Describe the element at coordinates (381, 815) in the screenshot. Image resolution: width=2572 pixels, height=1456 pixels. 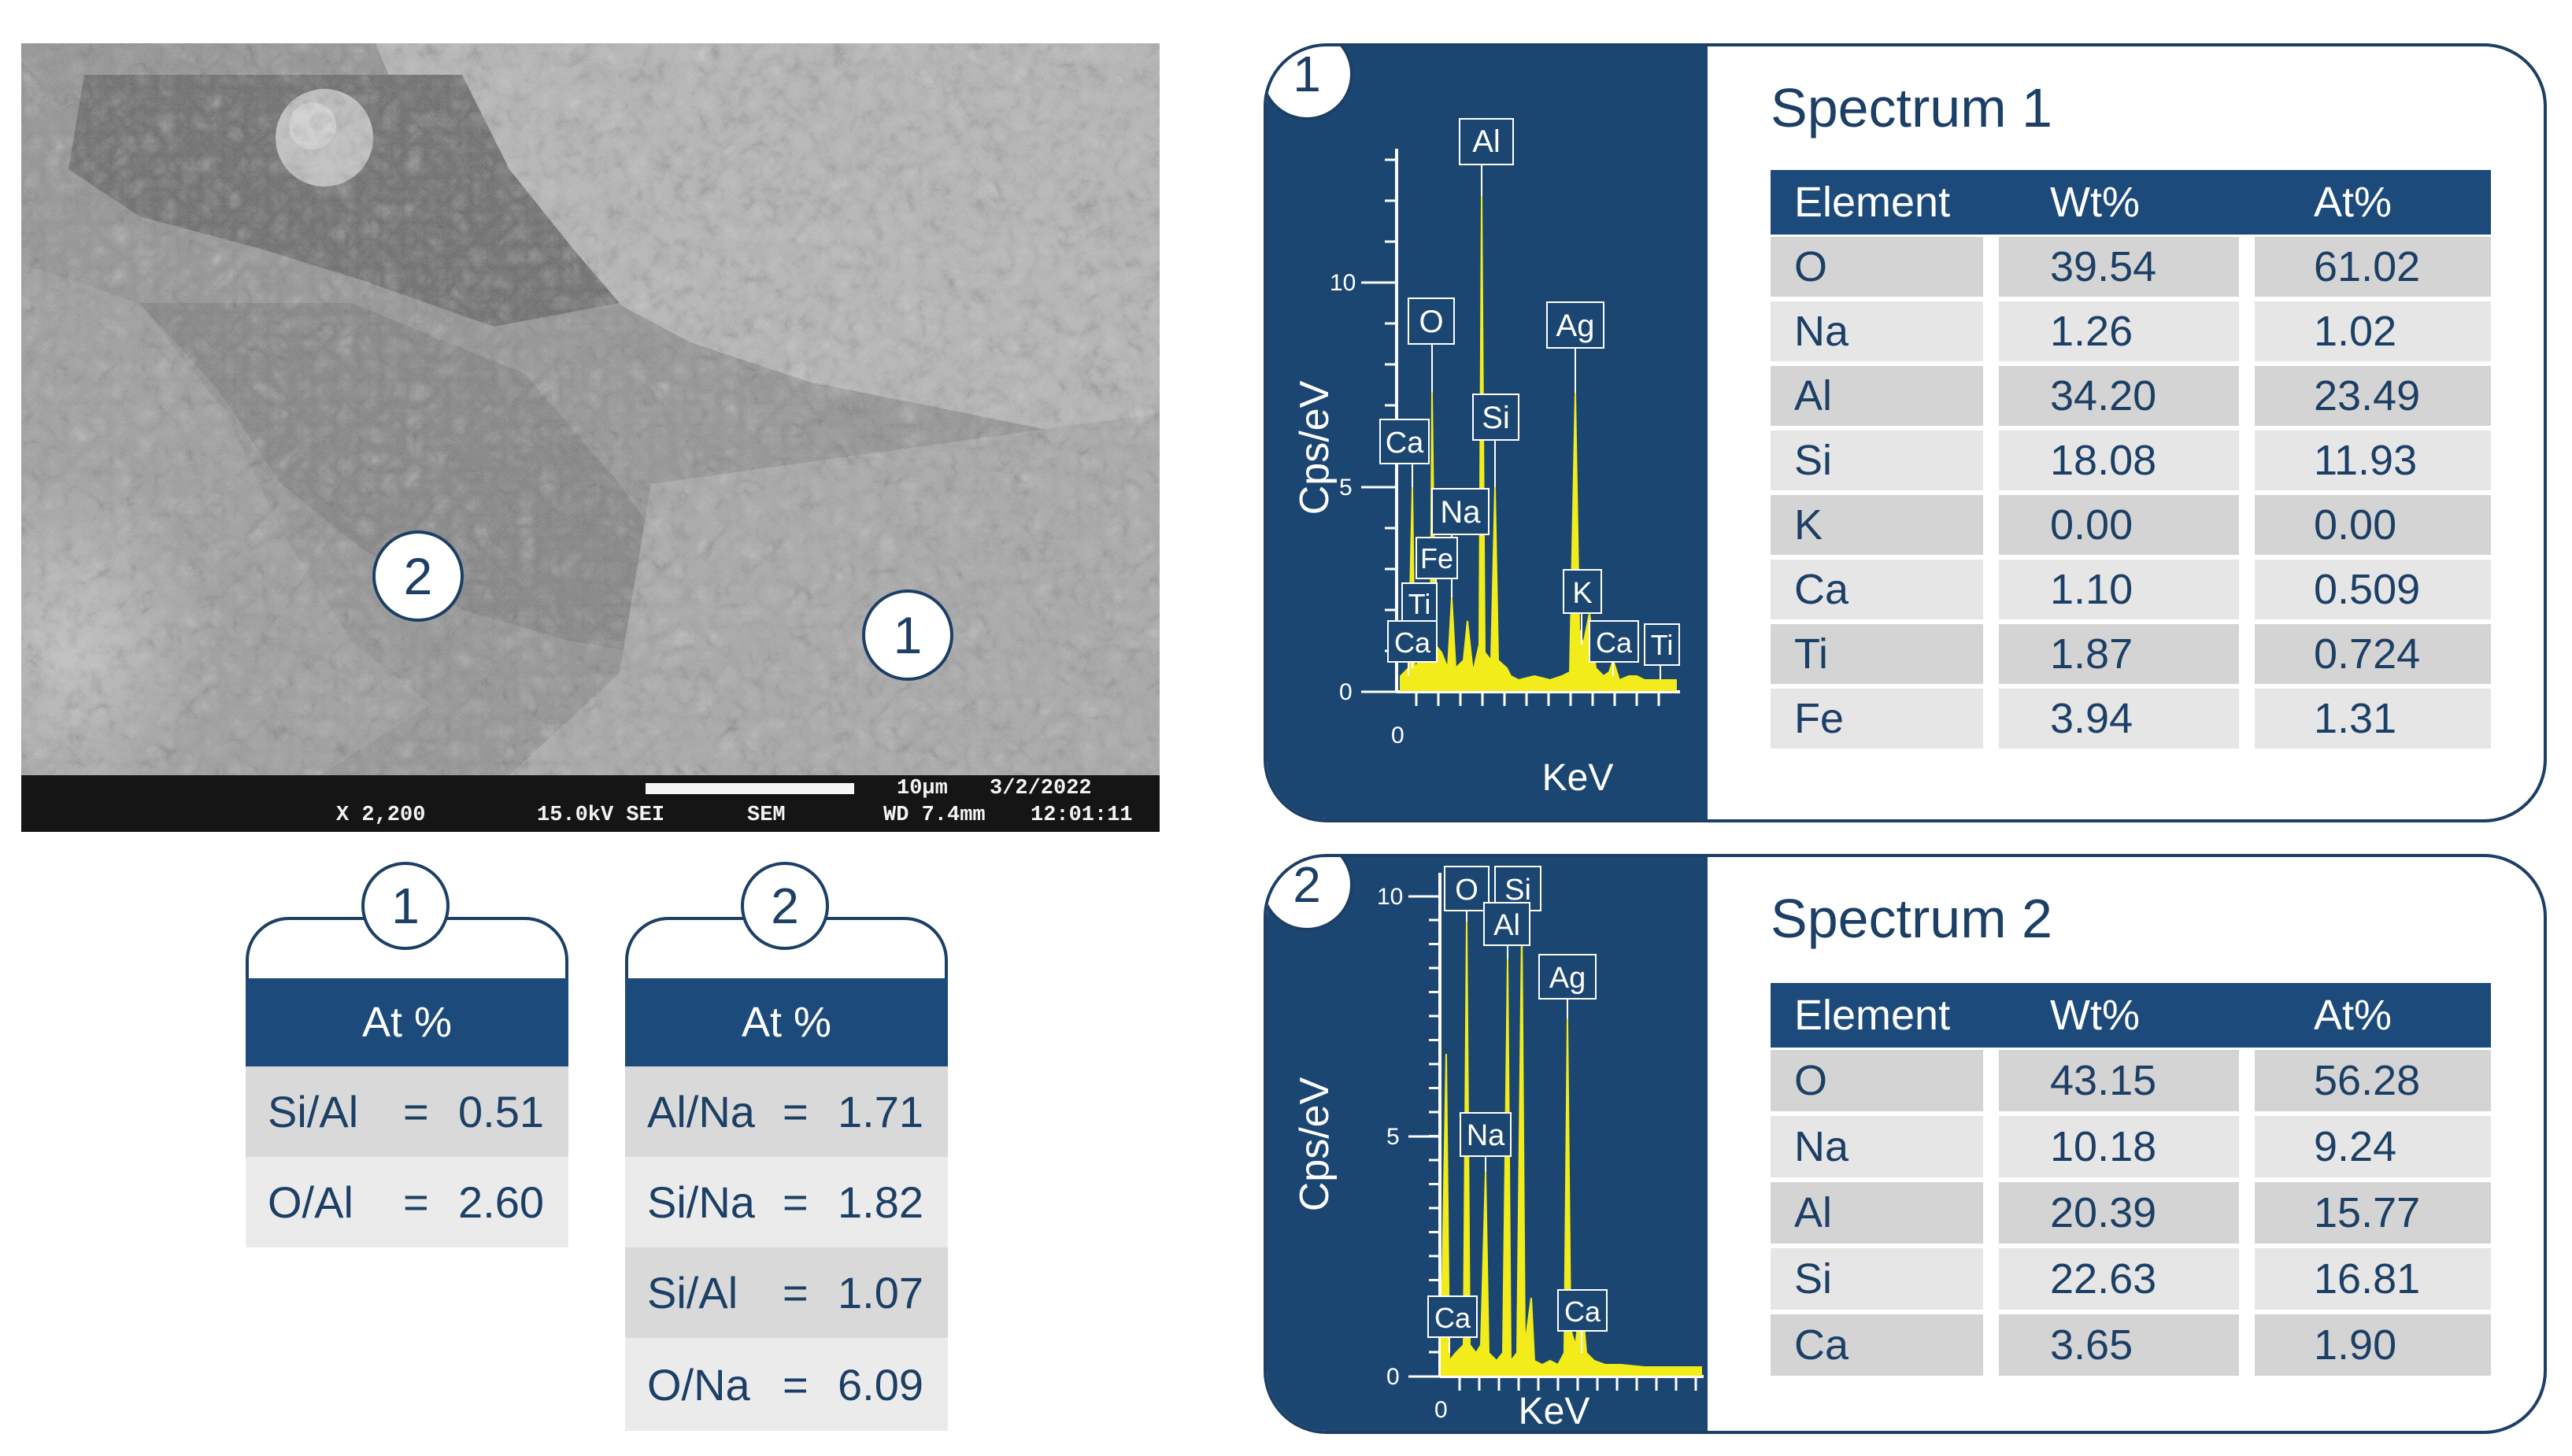
I see `mag-label: X 2,200` at that location.